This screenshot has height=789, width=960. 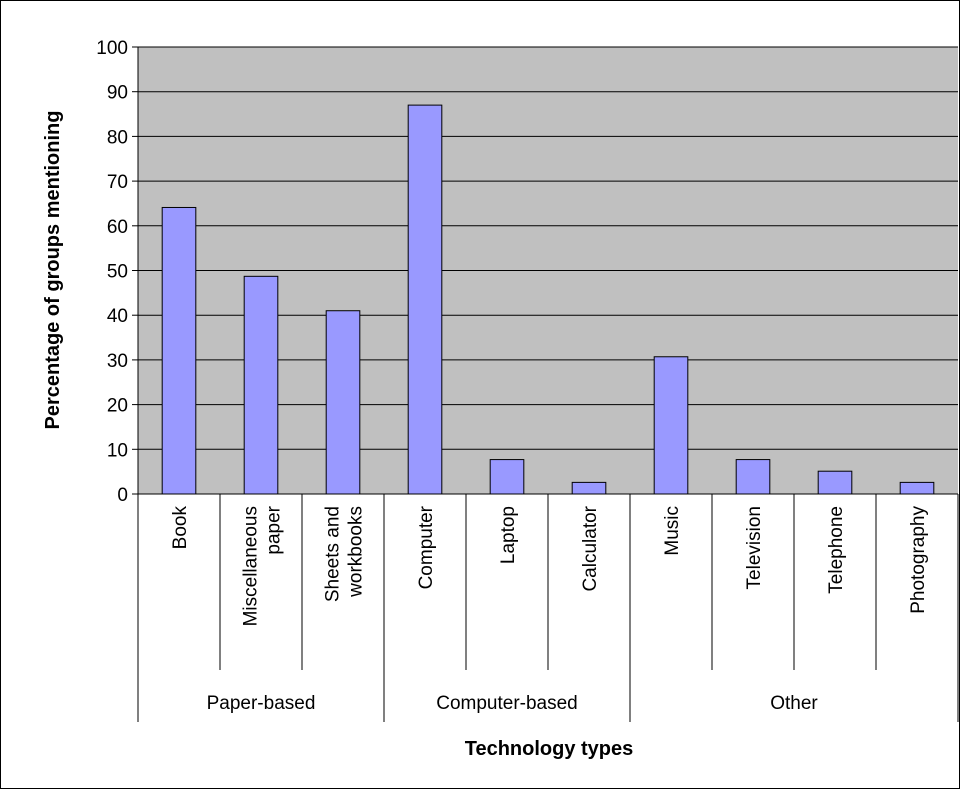 I want to click on y-tick-label: 30, so click(x=117, y=361).